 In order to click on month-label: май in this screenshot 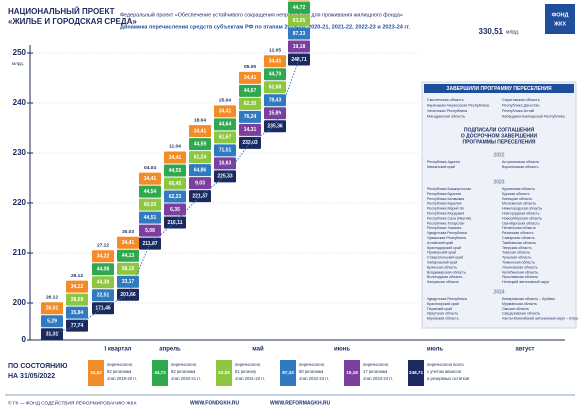, I will do `click(258, 349)`.